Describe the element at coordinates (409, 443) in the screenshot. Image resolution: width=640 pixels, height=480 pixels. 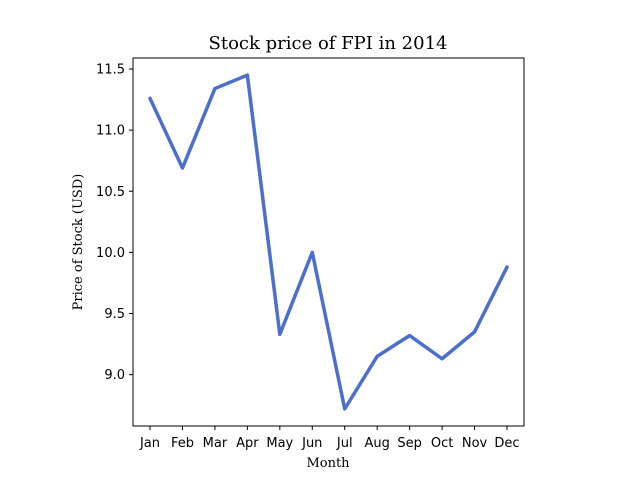
I see `x-tick-label: Sep` at that location.